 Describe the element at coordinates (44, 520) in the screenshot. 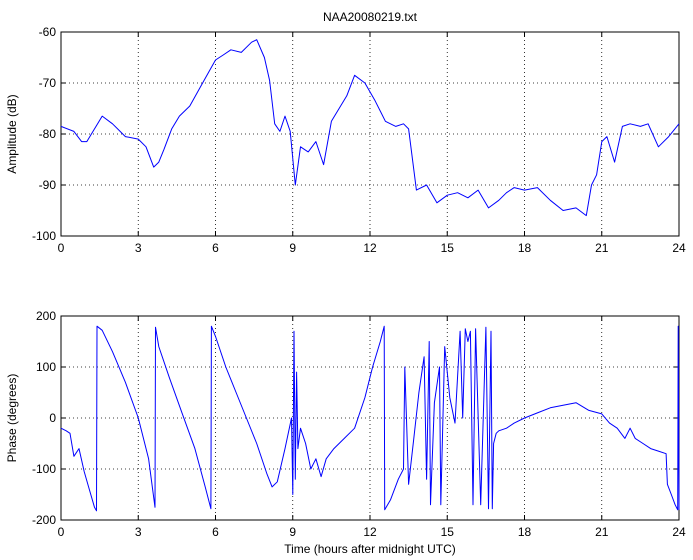

I see `y-tick-label: -200` at that location.